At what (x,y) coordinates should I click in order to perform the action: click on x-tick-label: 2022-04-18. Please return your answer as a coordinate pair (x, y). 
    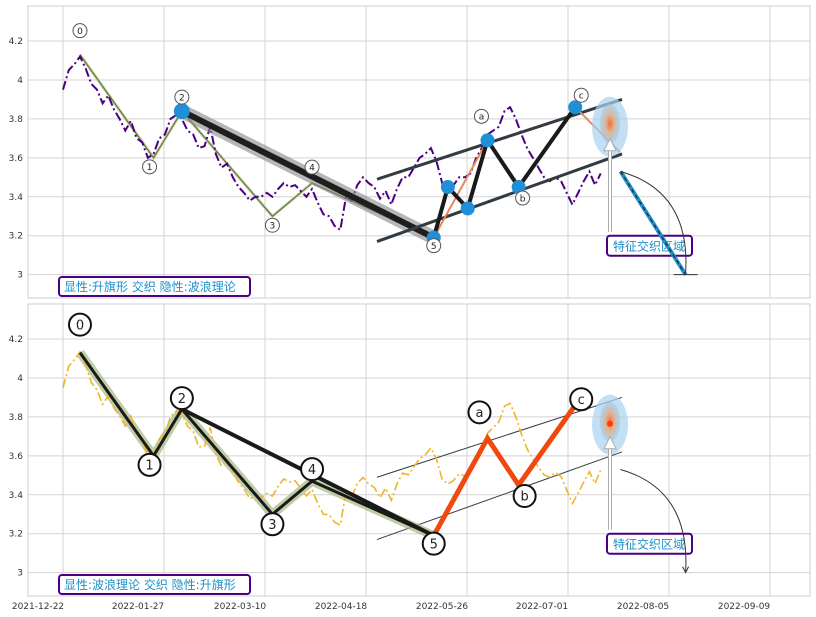
    Looking at the image, I should click on (341, 607).